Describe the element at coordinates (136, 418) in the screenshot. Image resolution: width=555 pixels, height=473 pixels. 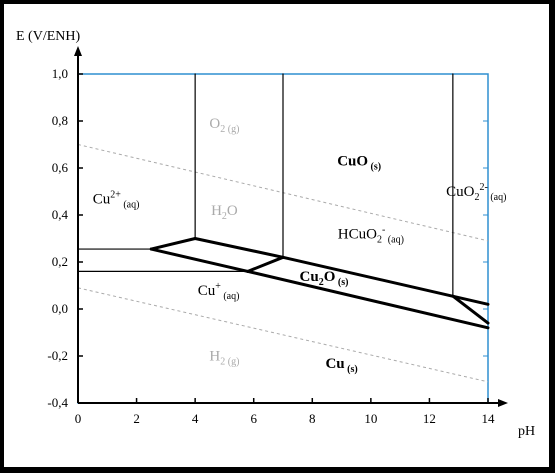
I see `x-tick-label-1: 2` at that location.